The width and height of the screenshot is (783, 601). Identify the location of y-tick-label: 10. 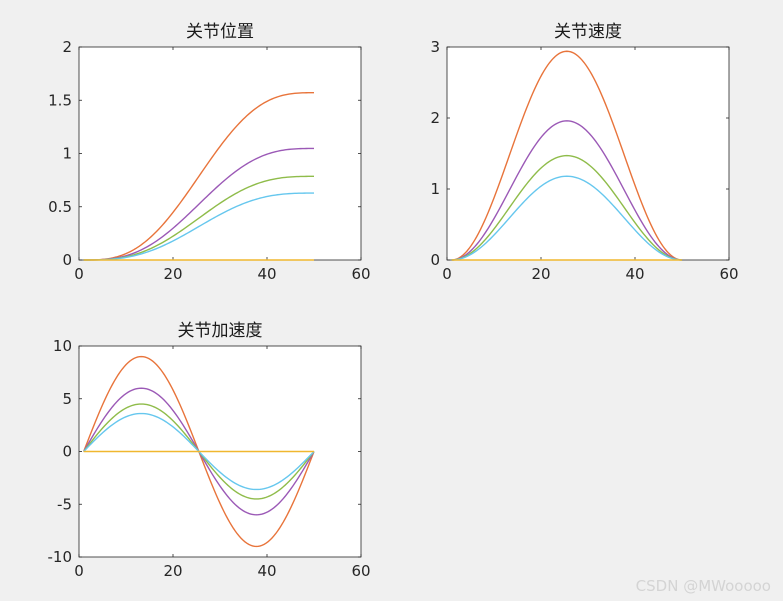
(62, 346).